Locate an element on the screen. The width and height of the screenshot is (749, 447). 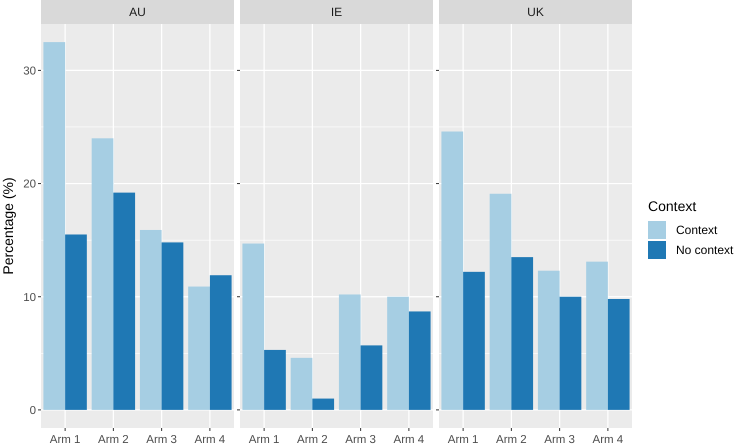
chart-title: AU is located at coordinates (137, 12).